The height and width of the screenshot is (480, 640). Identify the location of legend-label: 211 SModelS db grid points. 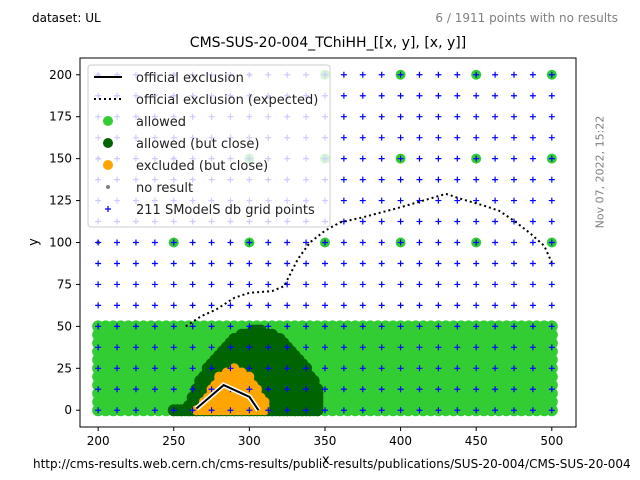
(225, 210).